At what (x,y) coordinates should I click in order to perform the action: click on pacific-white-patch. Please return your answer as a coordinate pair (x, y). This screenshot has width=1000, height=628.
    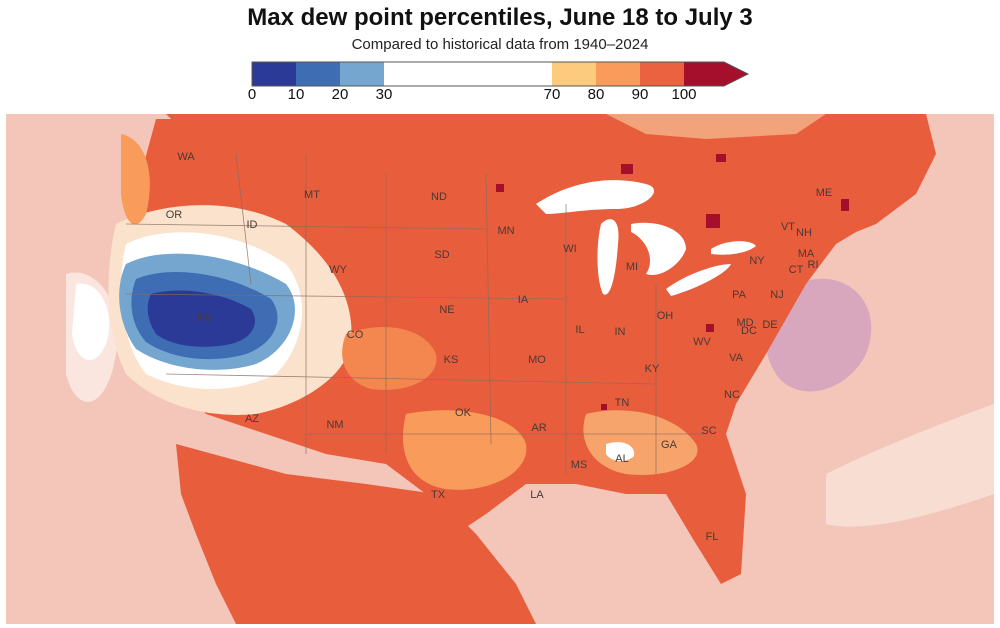
    Looking at the image, I should click on (91, 322).